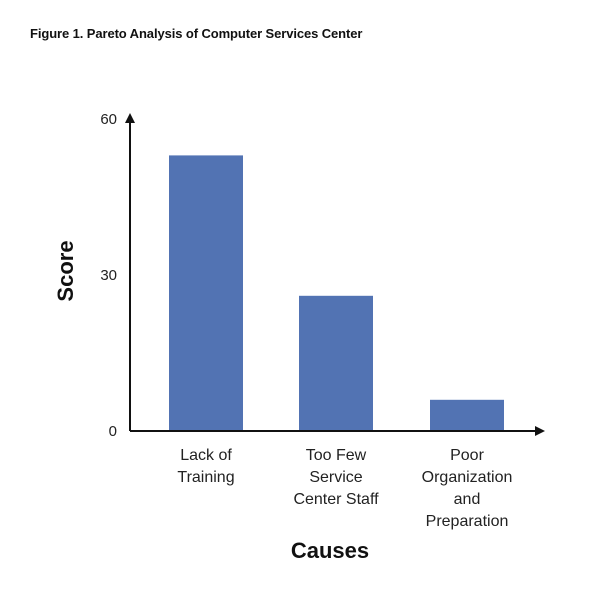 The image size is (610, 600). I want to click on y-tick-label-0: 0, so click(113, 431).